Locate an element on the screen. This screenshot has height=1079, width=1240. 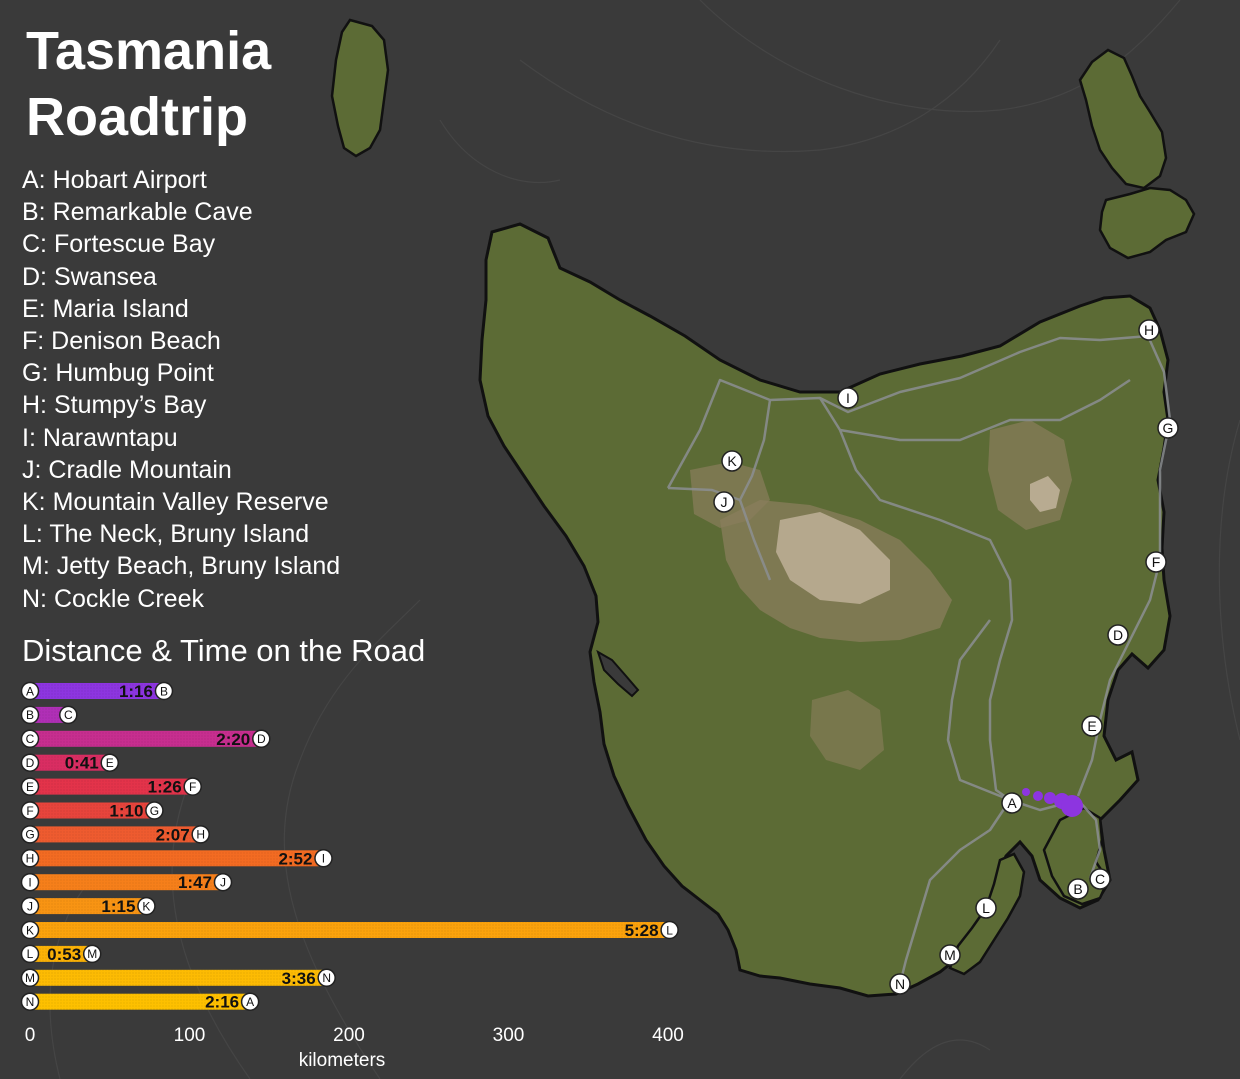
bar-time-label: 0:53 is located at coordinates (64, 954).